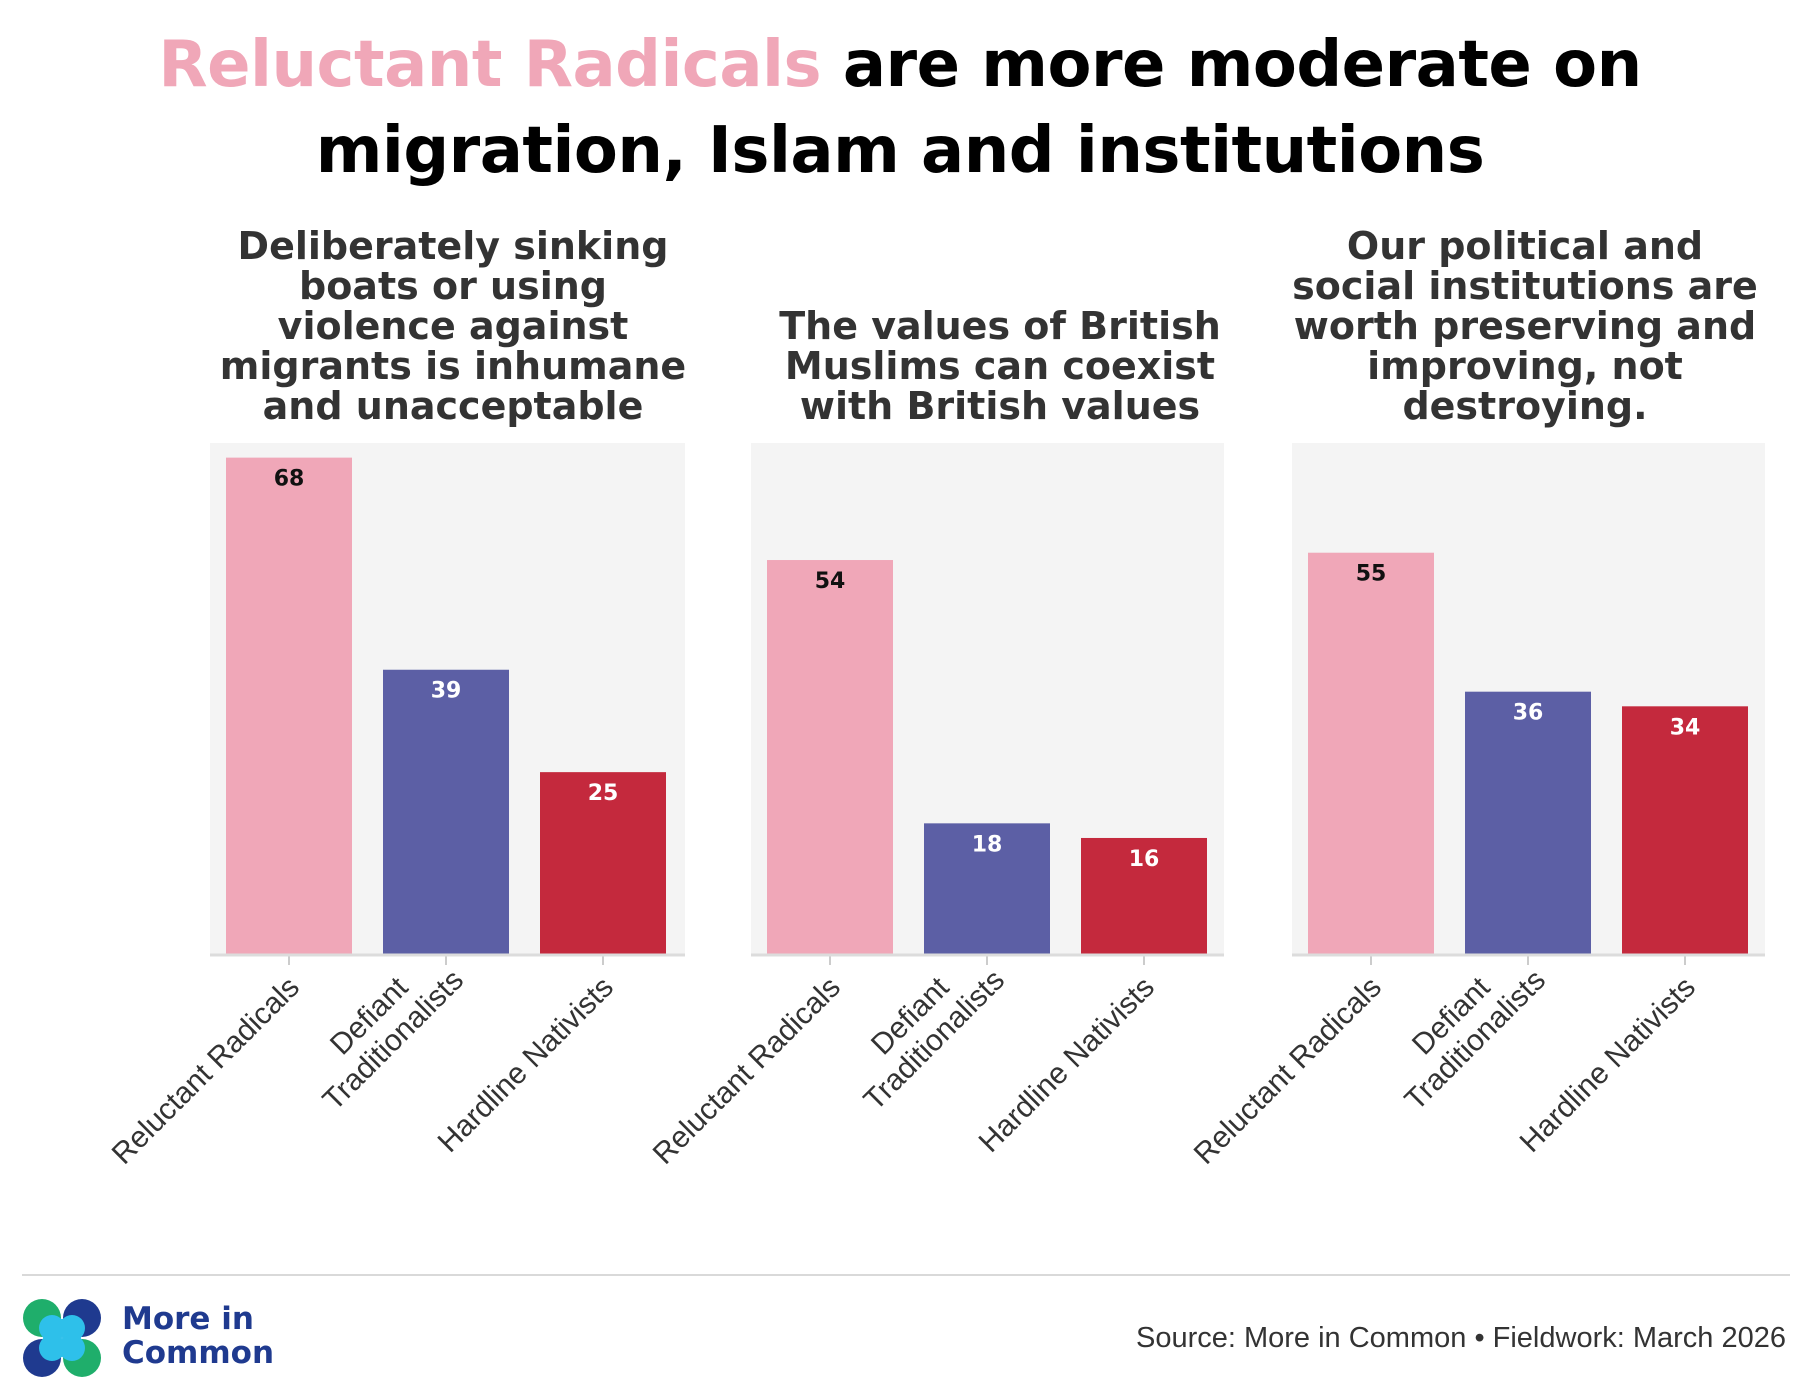 The height and width of the screenshot is (1400, 1800). What do you see at coordinates (830, 581) in the screenshot?
I see `data-label-2-1: 54` at bounding box center [830, 581].